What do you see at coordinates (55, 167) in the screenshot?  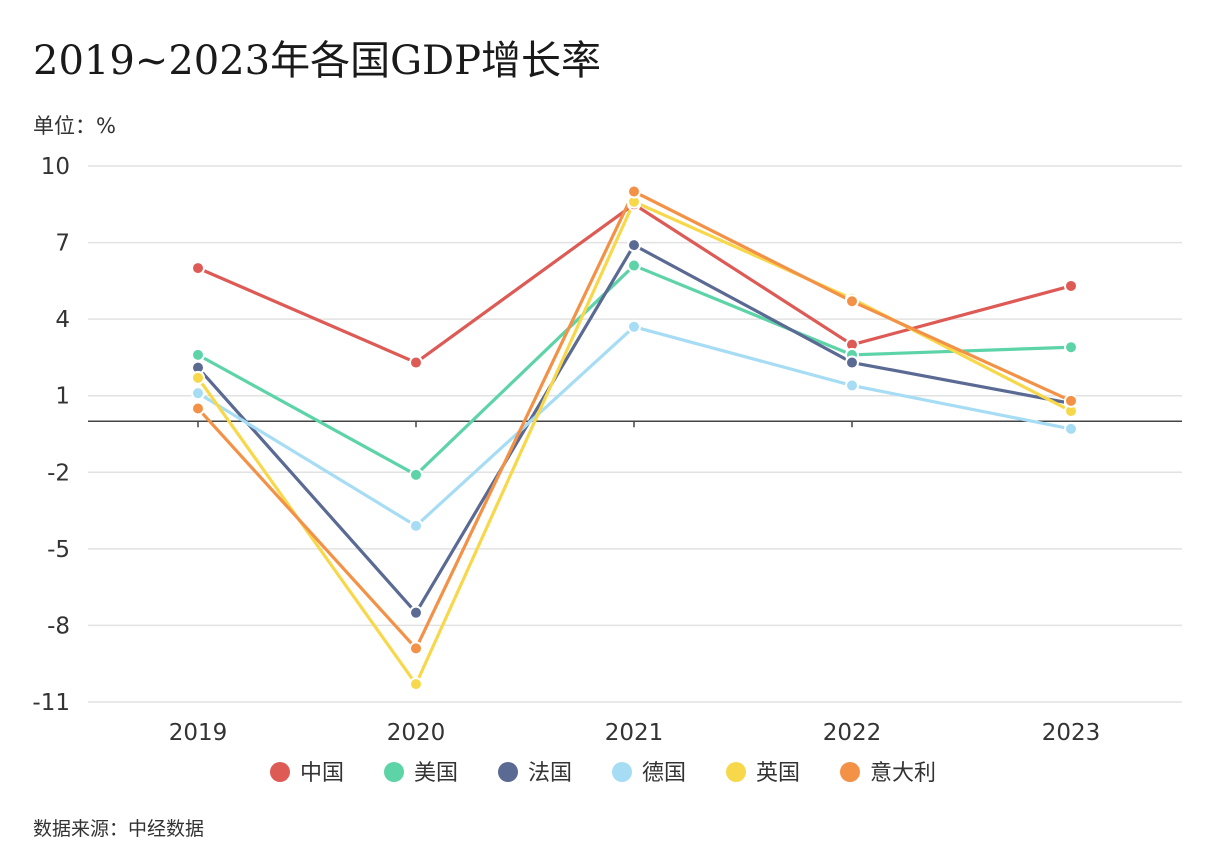 I see `y-tick-label: 10` at bounding box center [55, 167].